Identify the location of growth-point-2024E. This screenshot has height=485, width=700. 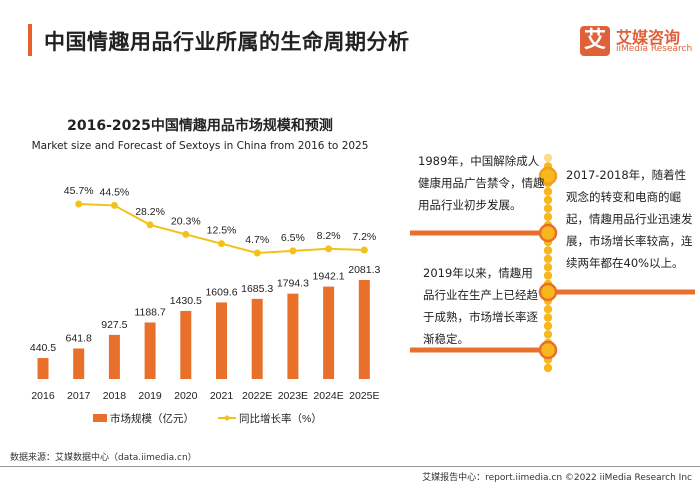
(329, 249).